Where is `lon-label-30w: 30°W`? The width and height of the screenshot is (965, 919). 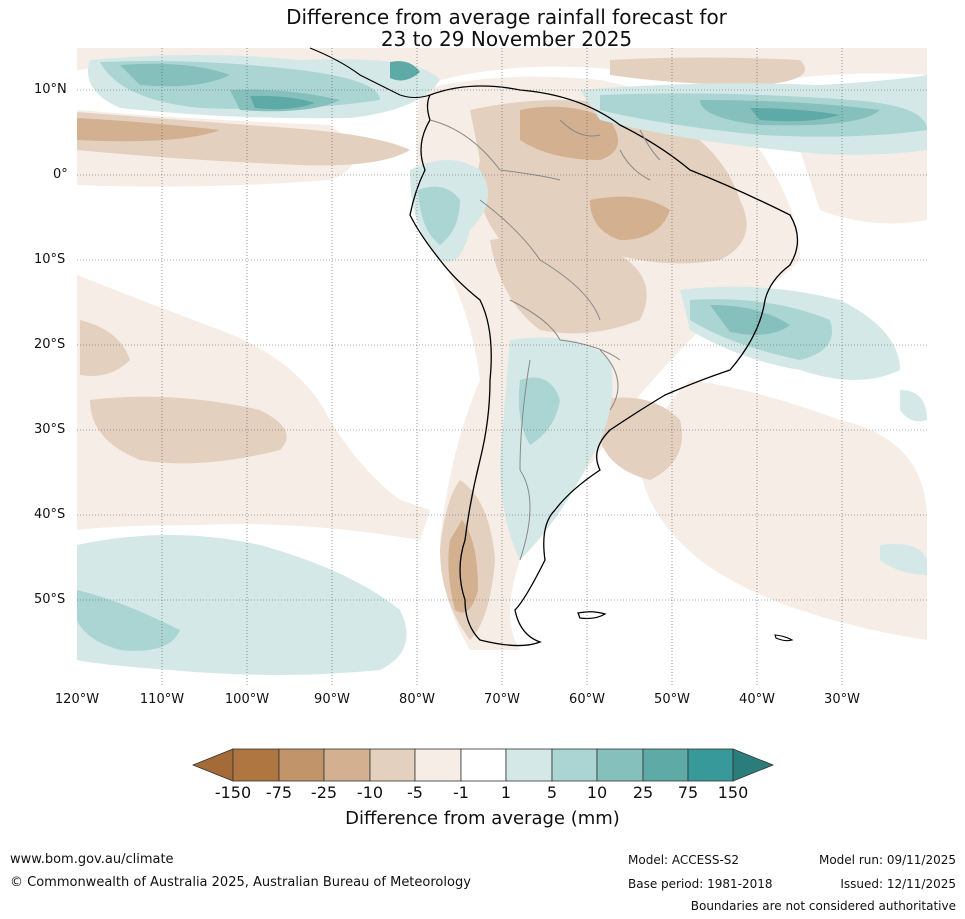 lon-label-30w: 30°W is located at coordinates (842, 699).